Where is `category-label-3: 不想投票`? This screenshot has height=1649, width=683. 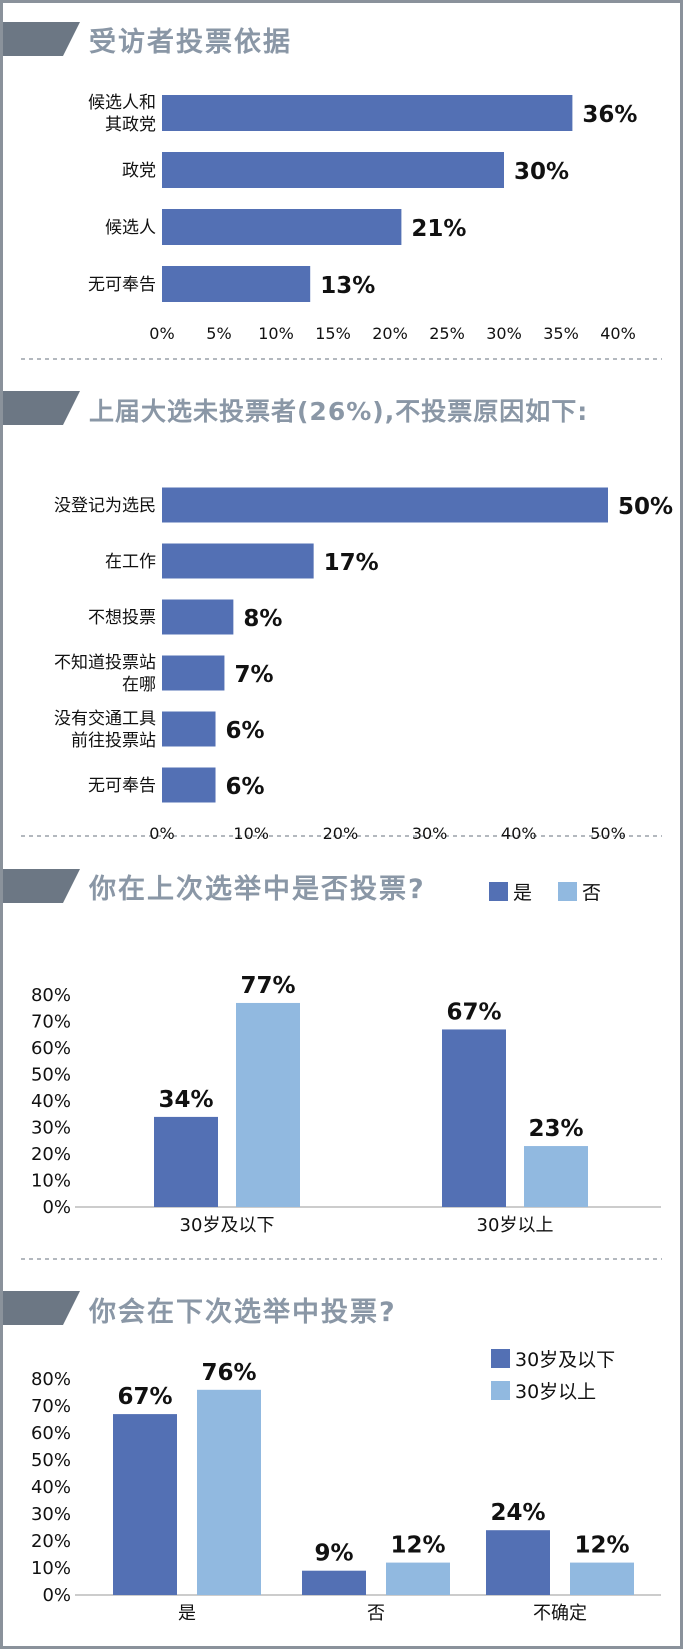 category-label-3: 不想投票 is located at coordinates (122, 618).